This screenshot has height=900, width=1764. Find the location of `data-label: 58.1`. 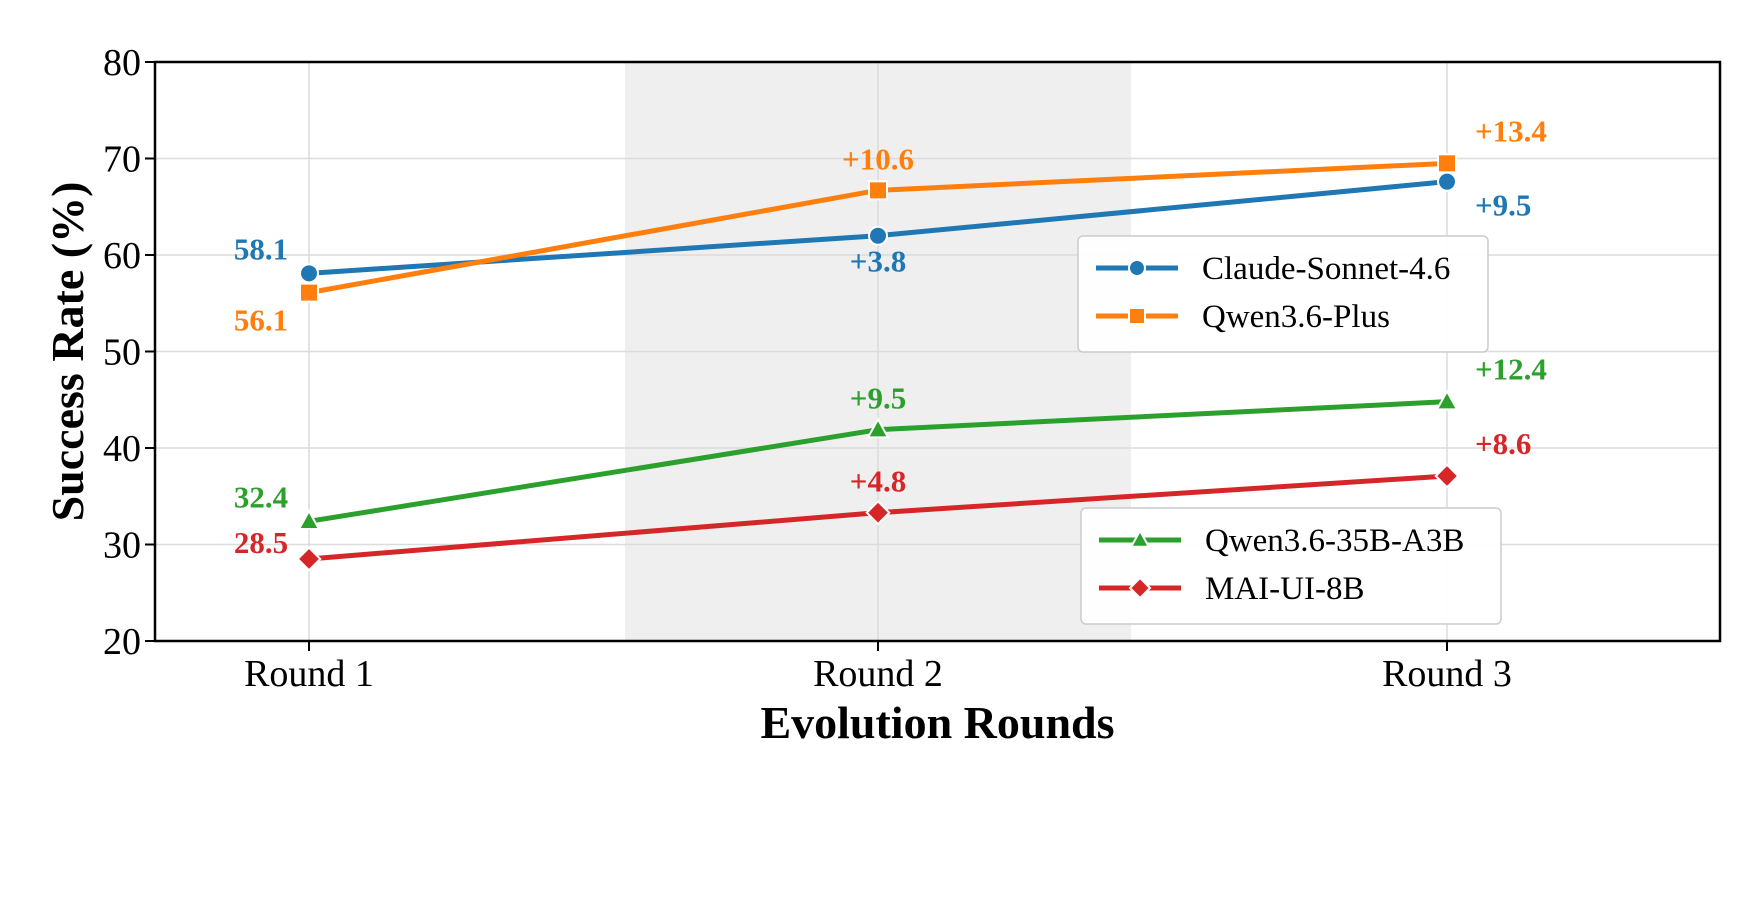

data-label: 58.1 is located at coordinates (261, 248).